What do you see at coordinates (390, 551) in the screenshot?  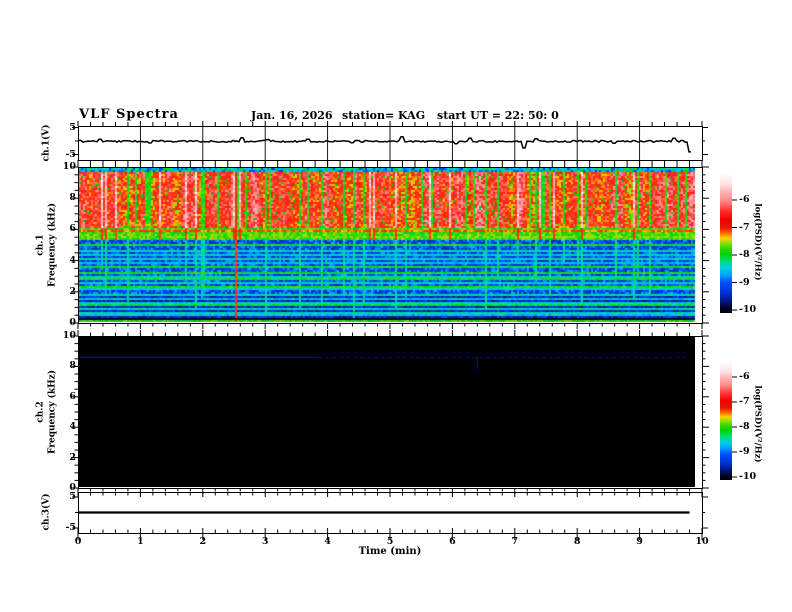 I see `x-axis-title: Time (min)` at bounding box center [390, 551].